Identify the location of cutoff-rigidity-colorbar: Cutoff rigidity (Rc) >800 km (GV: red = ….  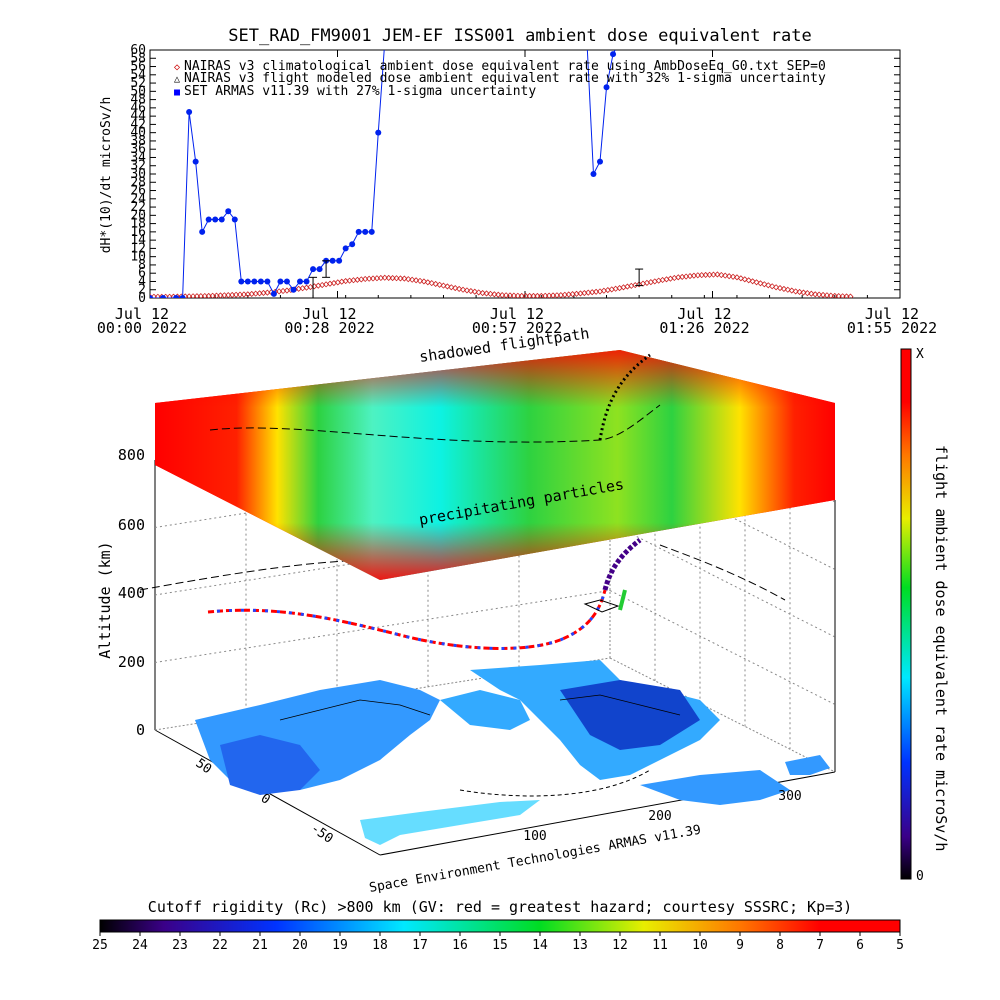
(498, 925).